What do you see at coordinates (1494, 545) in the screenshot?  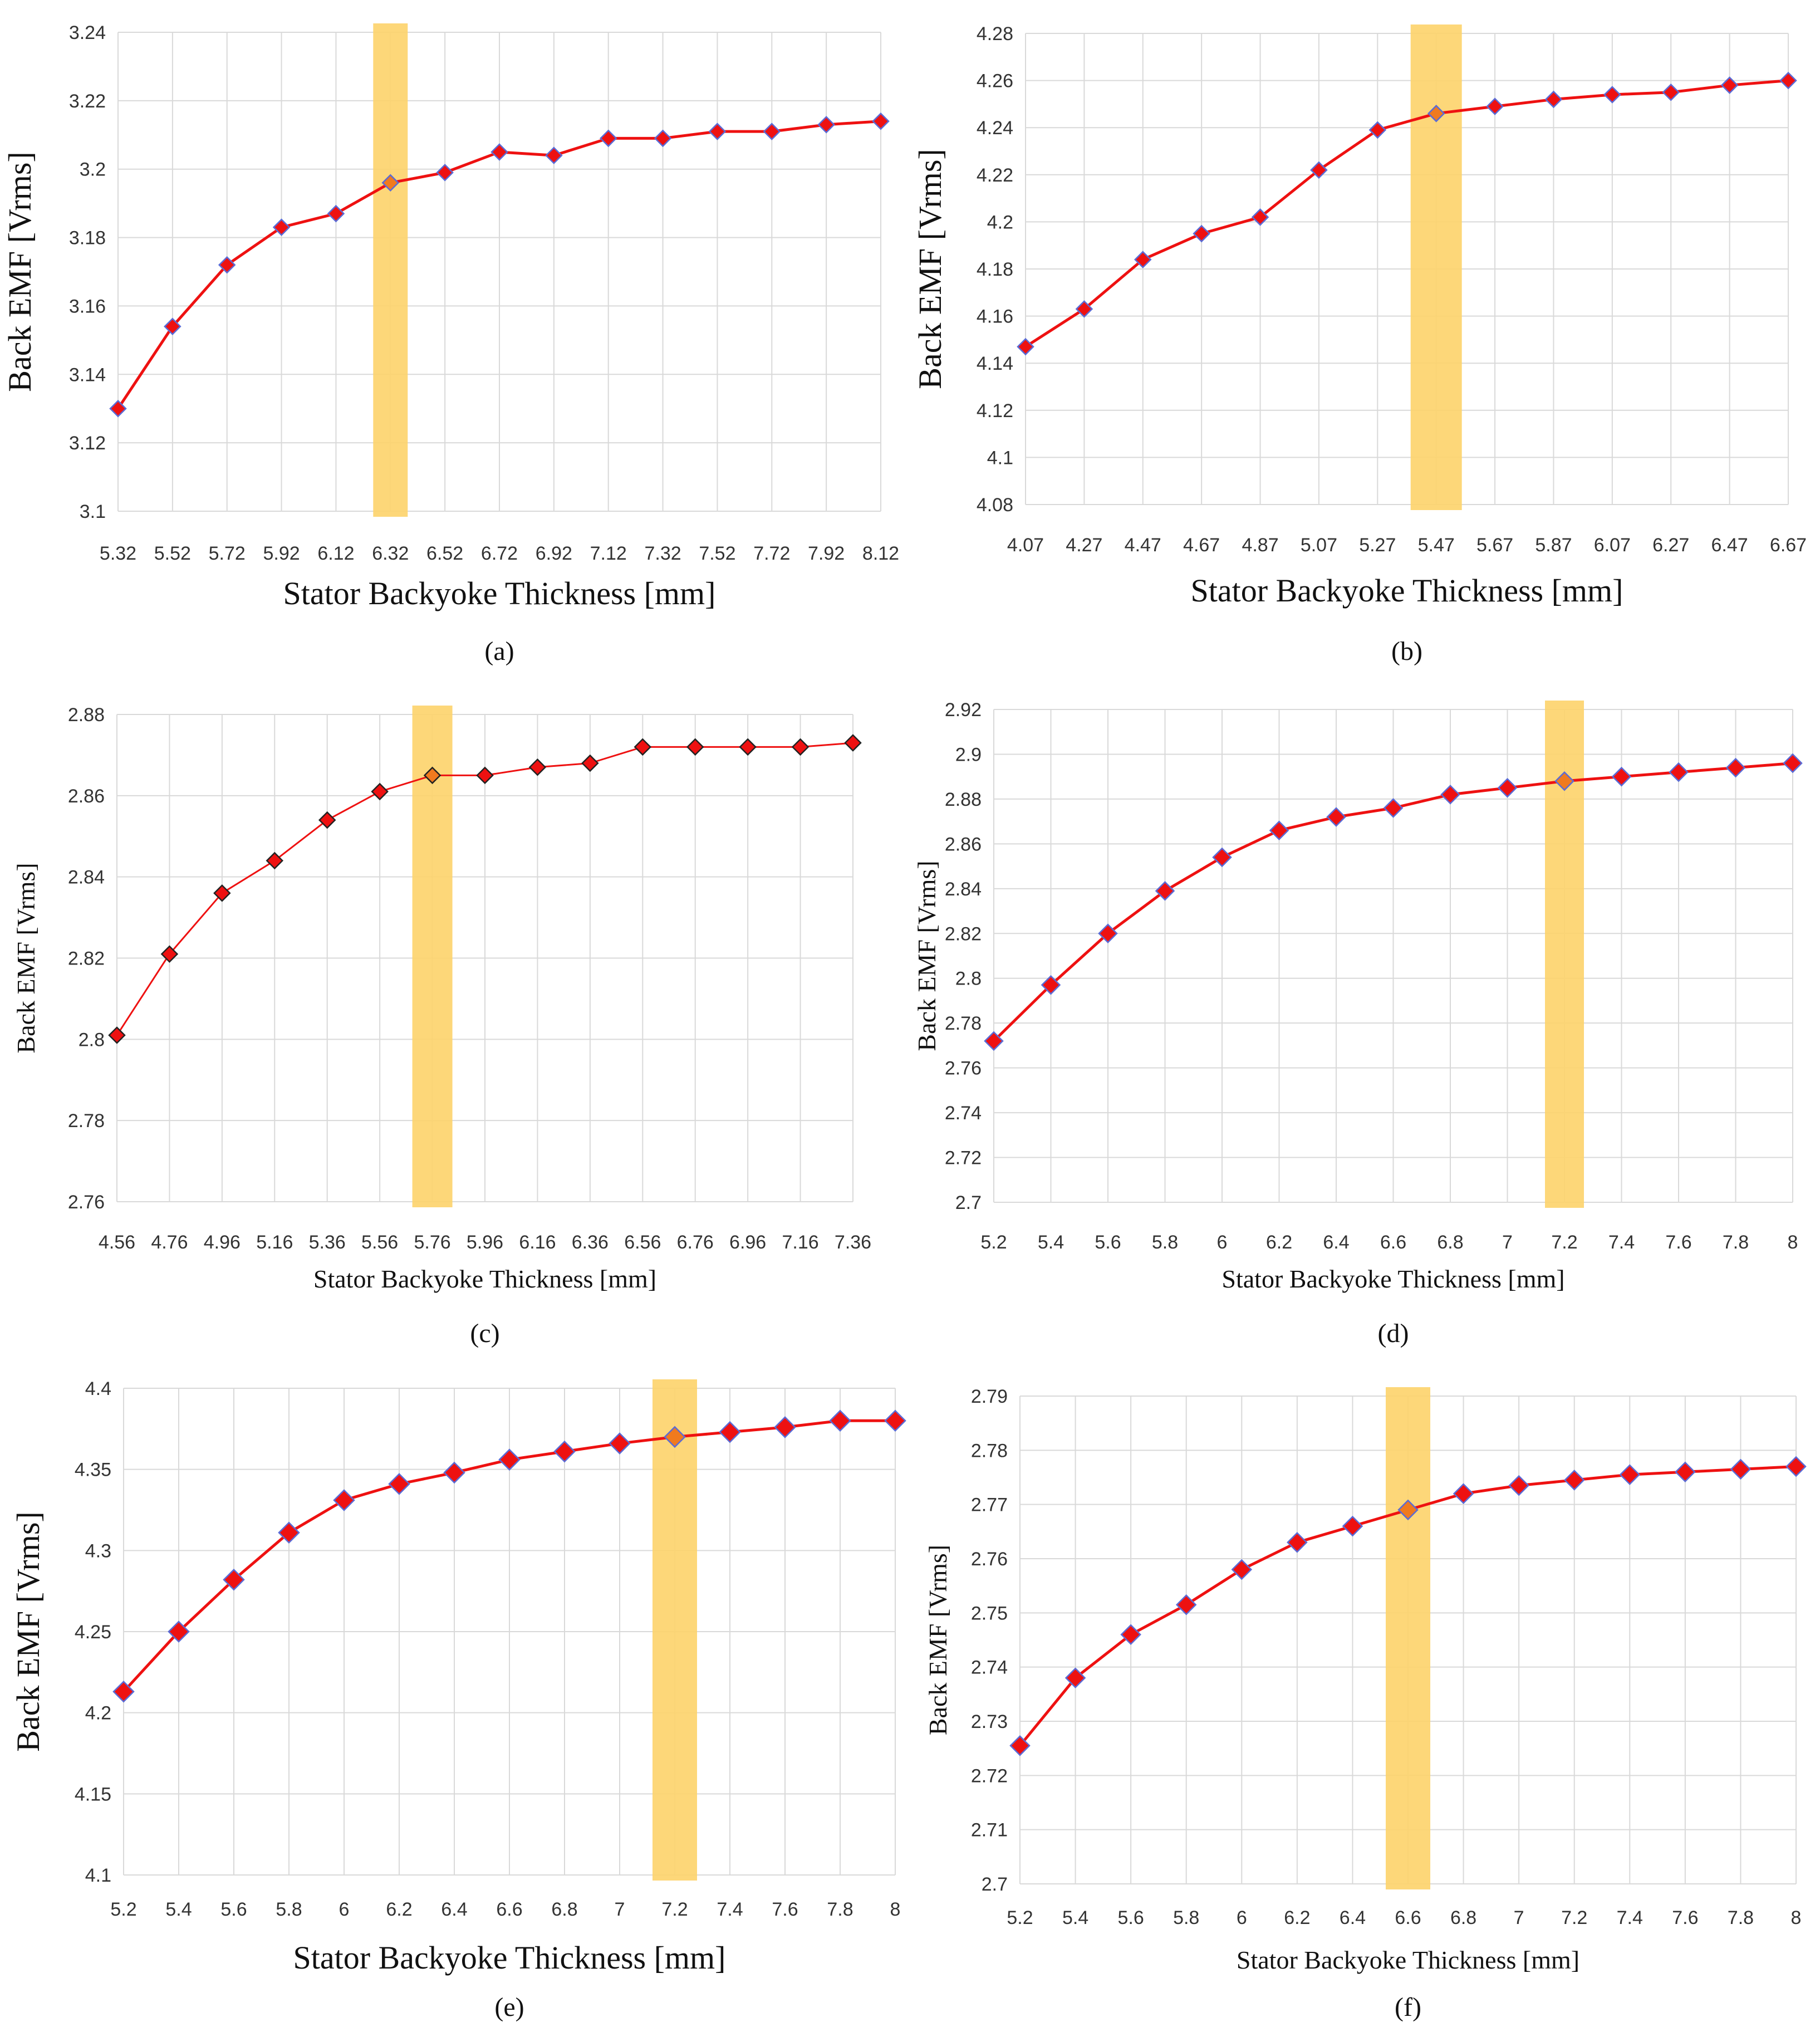 I see `x-tick-label: 5.67` at bounding box center [1494, 545].